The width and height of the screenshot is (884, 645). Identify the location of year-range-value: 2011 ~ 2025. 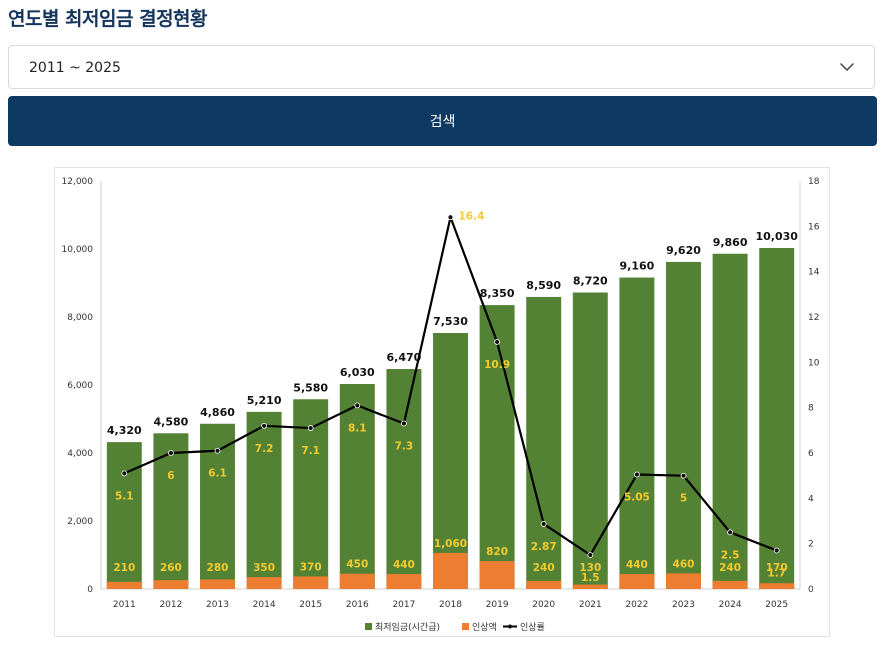
(75, 68).